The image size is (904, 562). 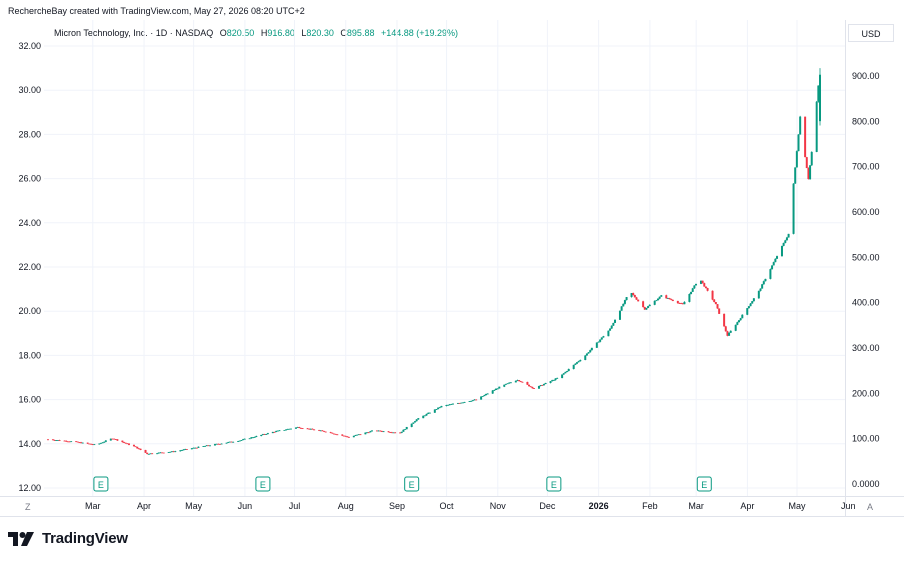 What do you see at coordinates (866, 121) in the screenshot?
I see `right-axis-tick-label: 800.00` at bounding box center [866, 121].